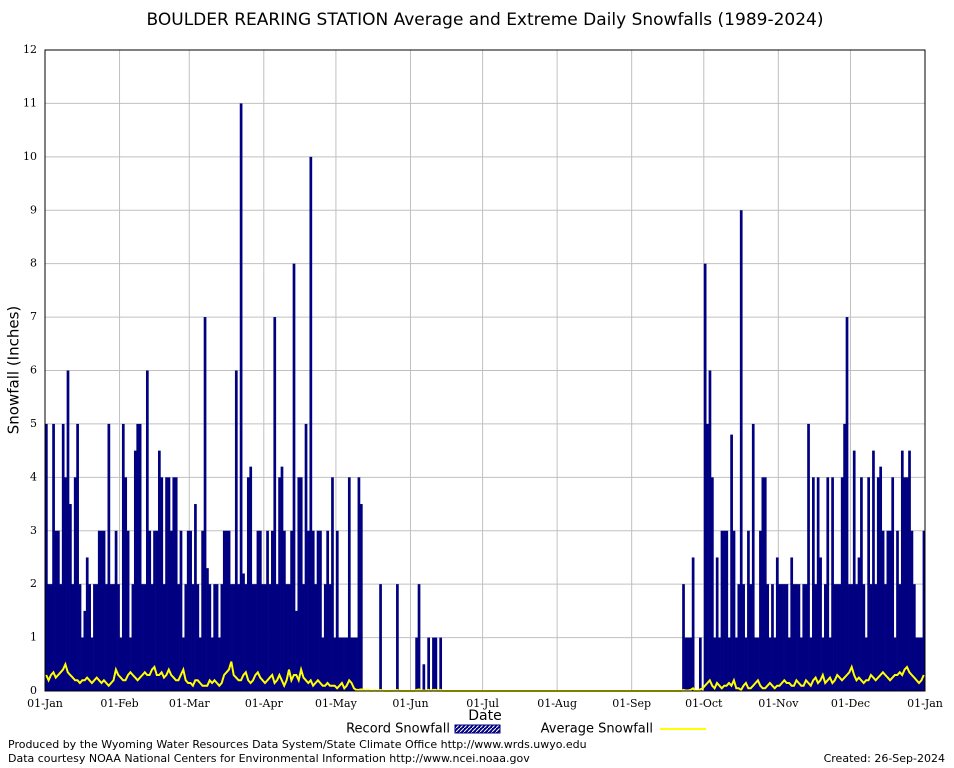  What do you see at coordinates (30, 102) in the screenshot?
I see `y-tick-label: 11` at bounding box center [30, 102].